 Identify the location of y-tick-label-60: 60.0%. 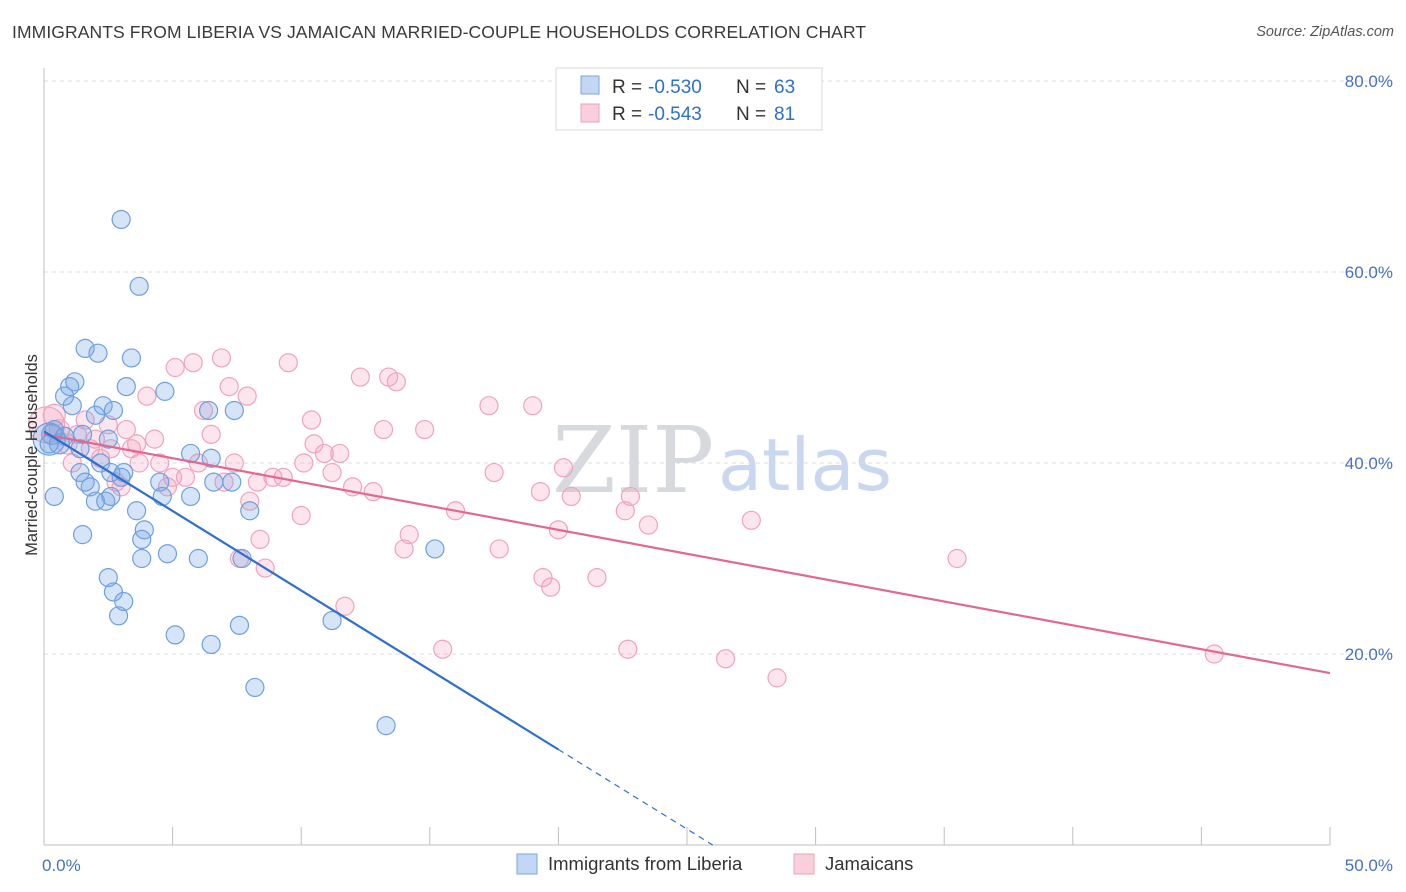
(1369, 272).